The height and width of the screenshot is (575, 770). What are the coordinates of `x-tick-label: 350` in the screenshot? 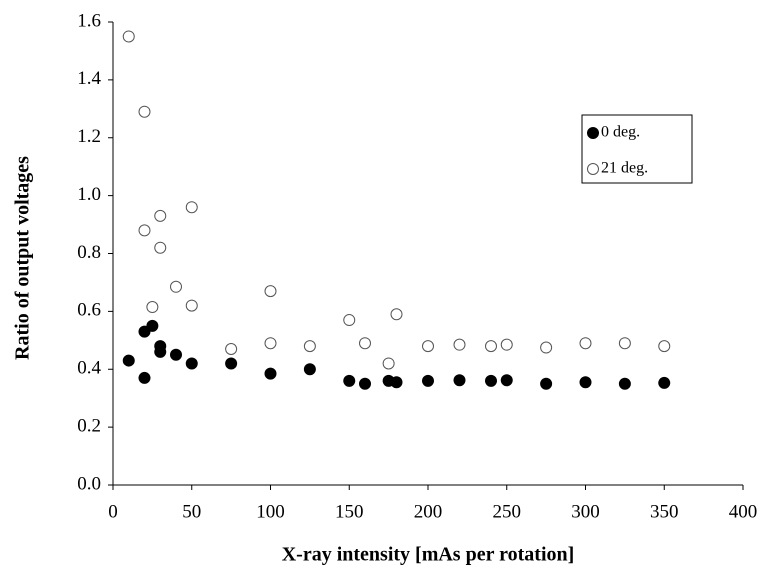 It's located at (664, 511).